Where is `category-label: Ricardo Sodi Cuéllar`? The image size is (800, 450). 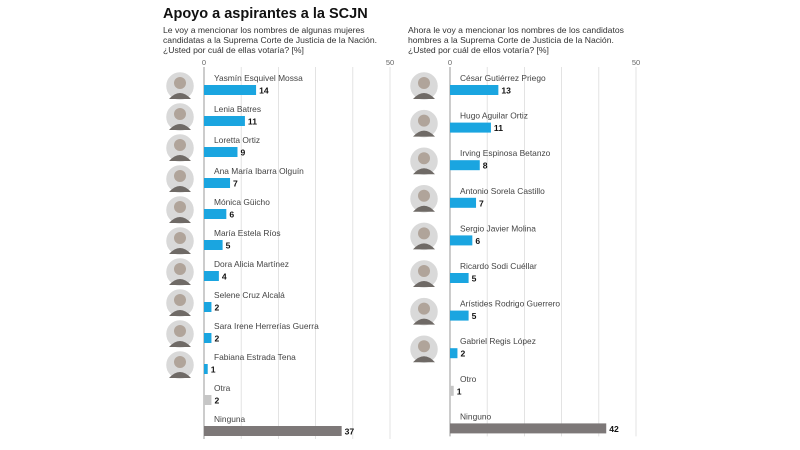 category-label: Ricardo Sodi Cuéllar is located at coordinates (498, 266).